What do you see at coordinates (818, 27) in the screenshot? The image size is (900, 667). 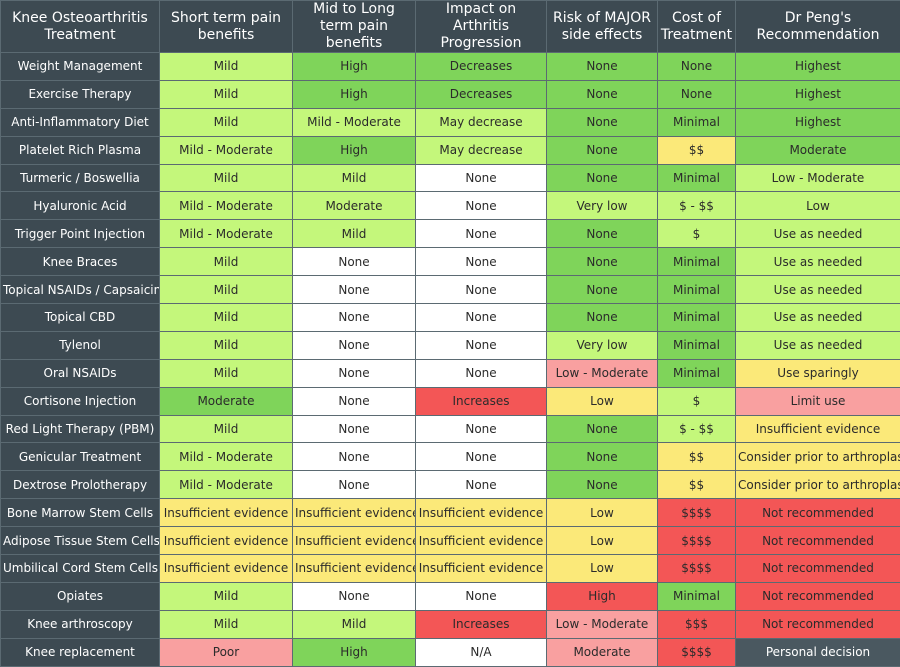 I see `header-recommendation: Dr Peng's Recommendation` at bounding box center [818, 27].